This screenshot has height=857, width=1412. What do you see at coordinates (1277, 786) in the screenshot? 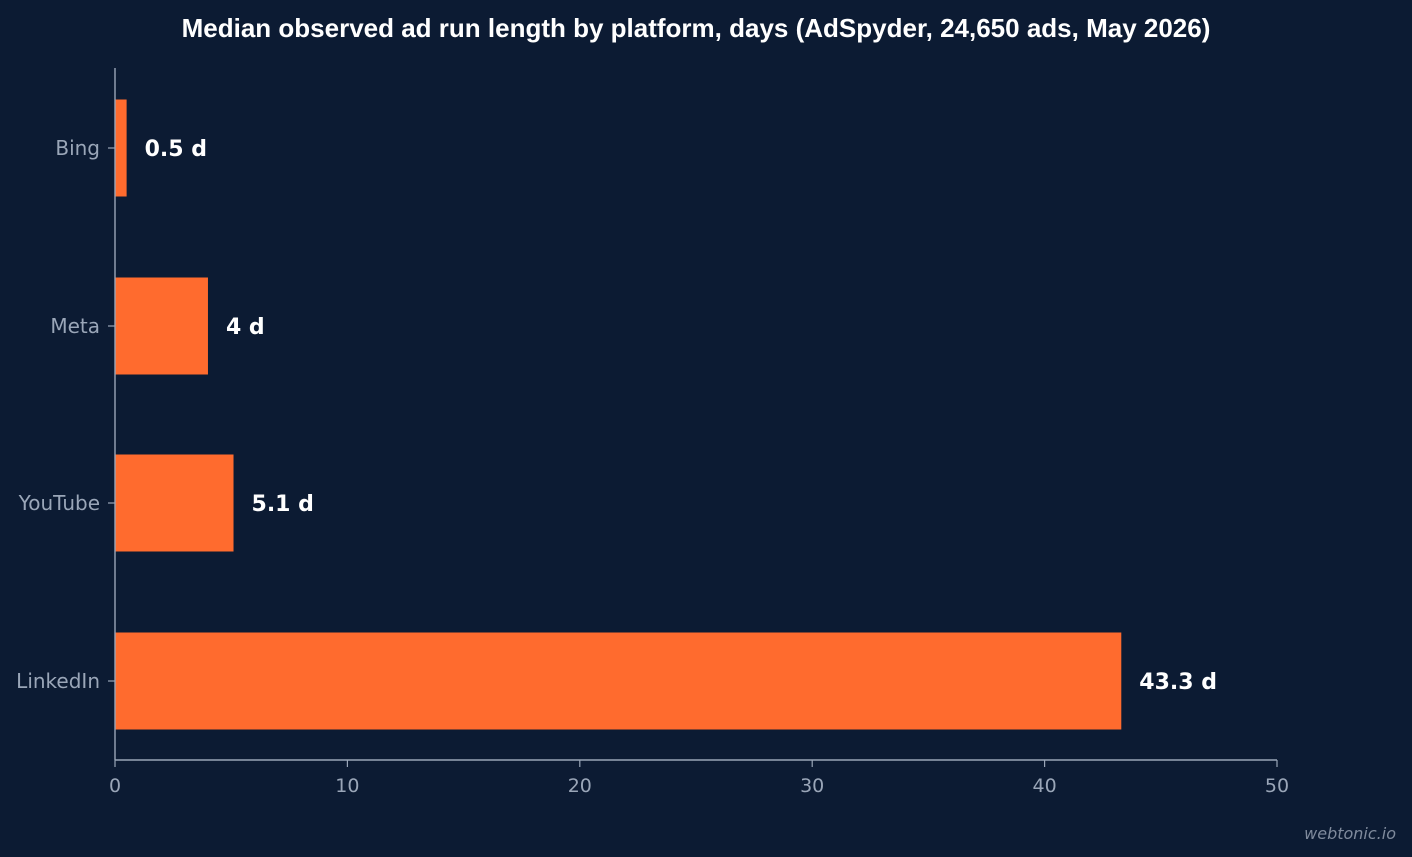
I see `x-tick-label-50: 50` at bounding box center [1277, 786].